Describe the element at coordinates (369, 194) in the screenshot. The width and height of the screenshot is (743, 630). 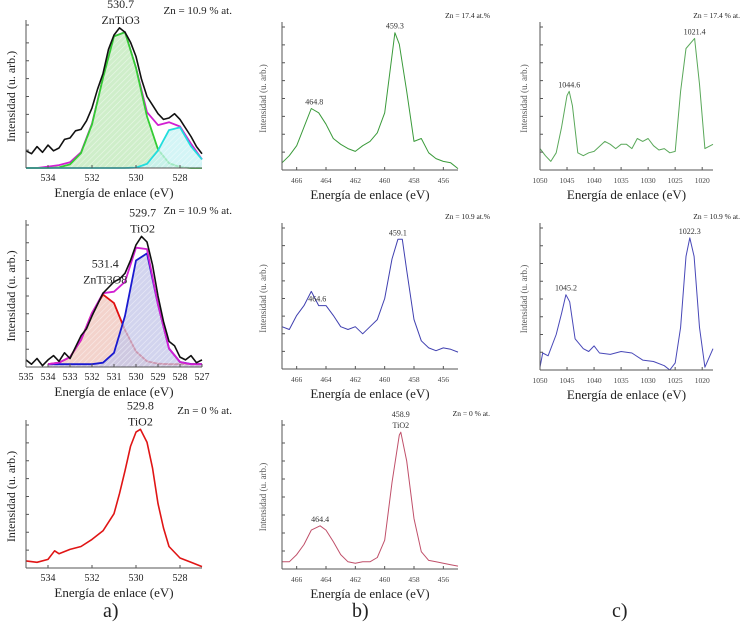
I see `x-axis-label-b1: Energía de enlace (eV)` at that location.